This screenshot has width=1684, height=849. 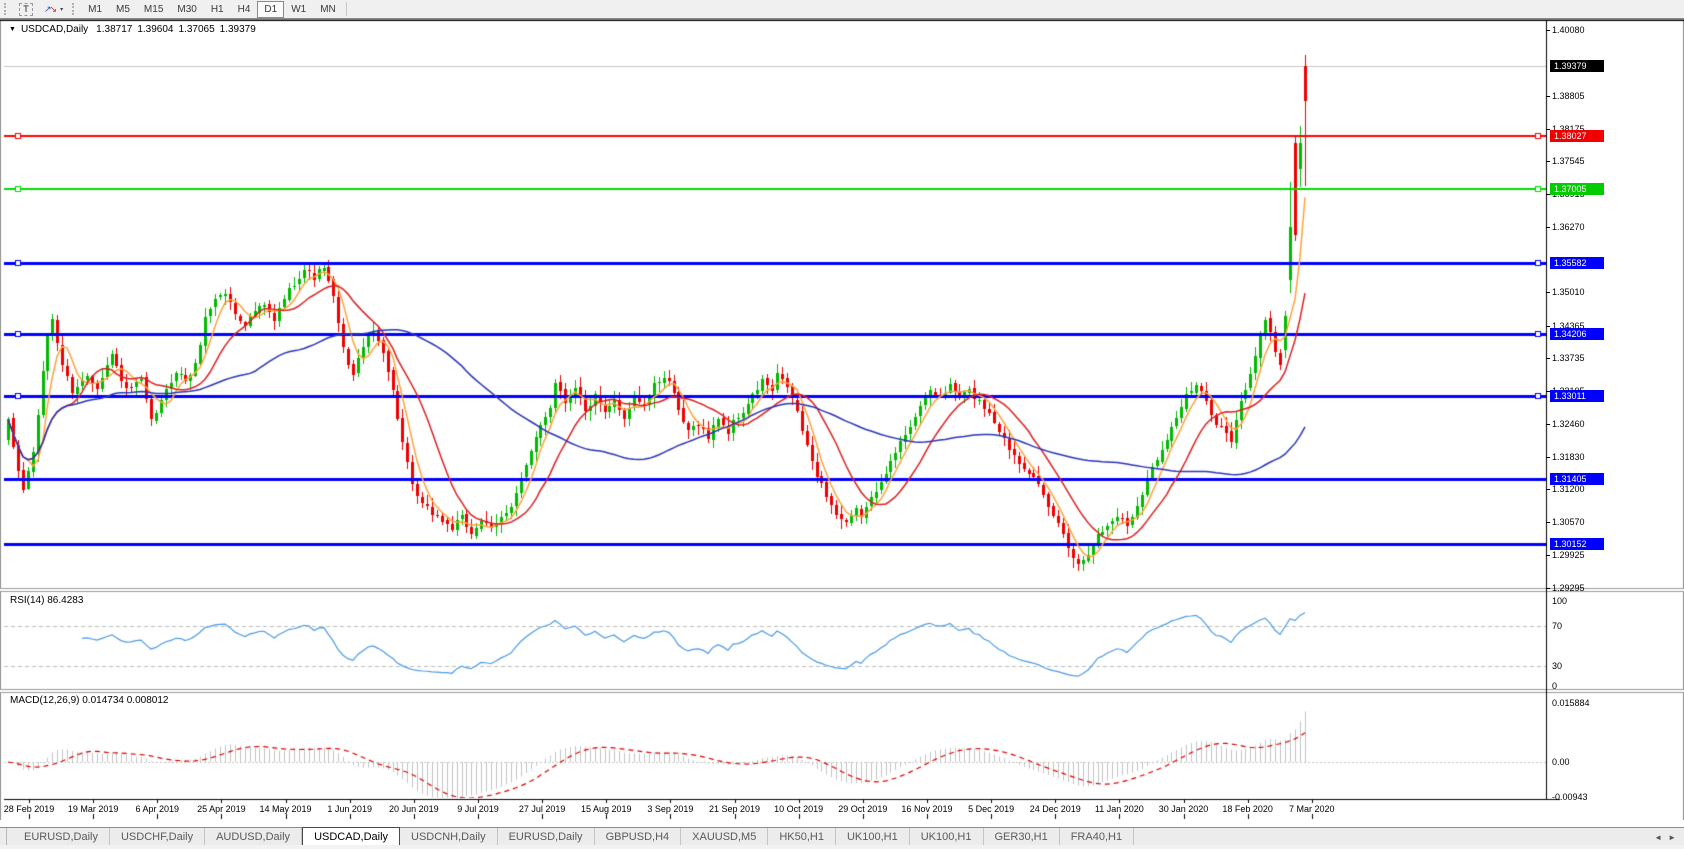 What do you see at coordinates (1577, 66) in the screenshot?
I see `price-level-badge: 1.39379` at bounding box center [1577, 66].